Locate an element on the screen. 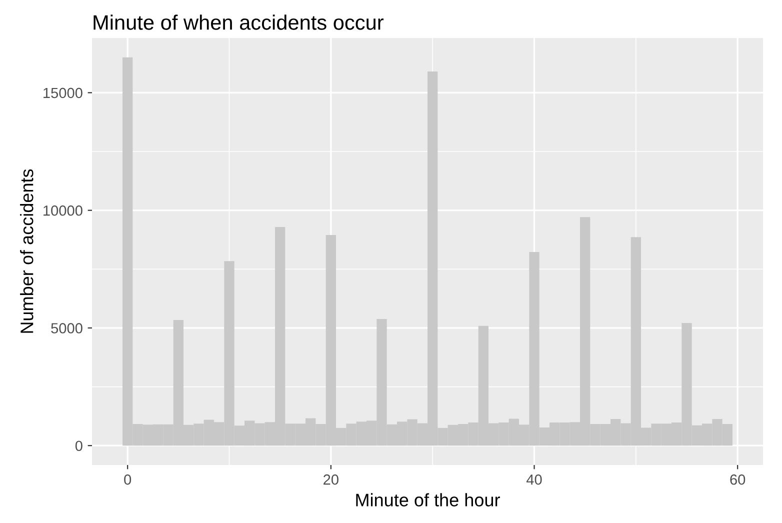 Image resolution: width=782 pixels, height=523 pixels. x-axis-title: Minute of the hour is located at coordinates (428, 499).